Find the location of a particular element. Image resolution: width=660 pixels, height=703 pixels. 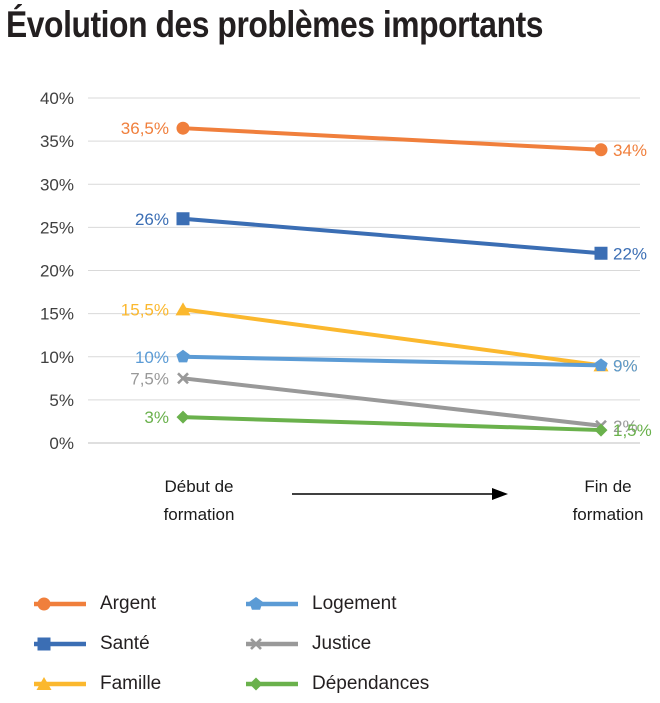

marker-logement-start is located at coordinates (183, 356).